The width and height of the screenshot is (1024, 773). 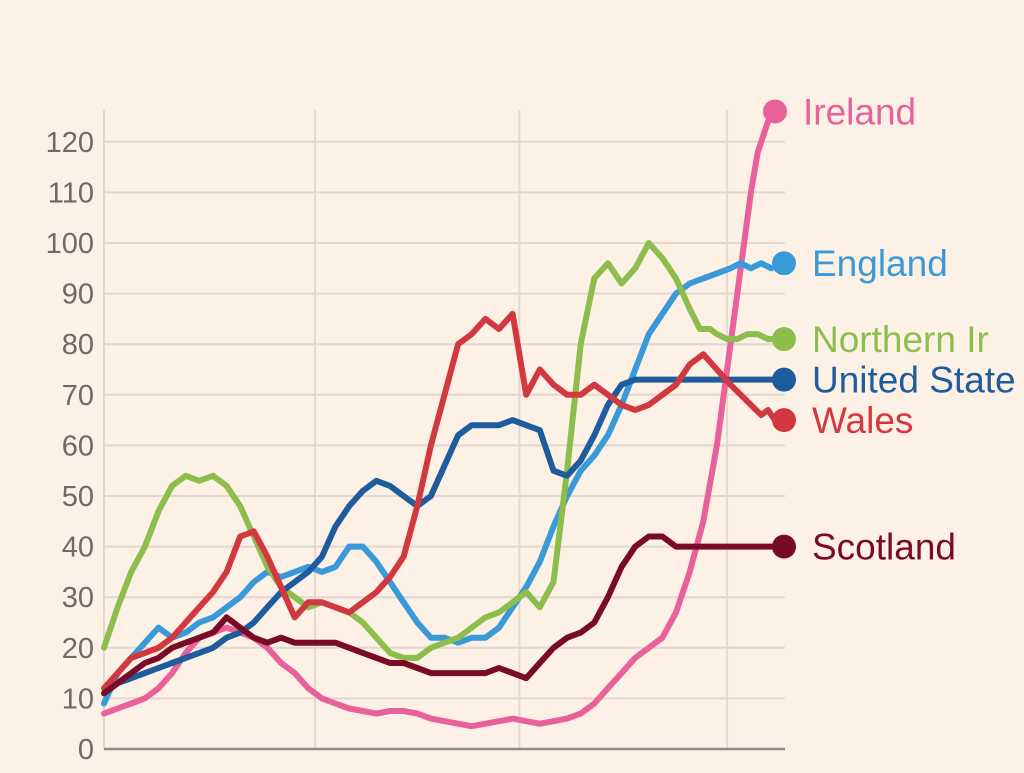 I want to click on series-label-england: England, so click(x=880, y=263).